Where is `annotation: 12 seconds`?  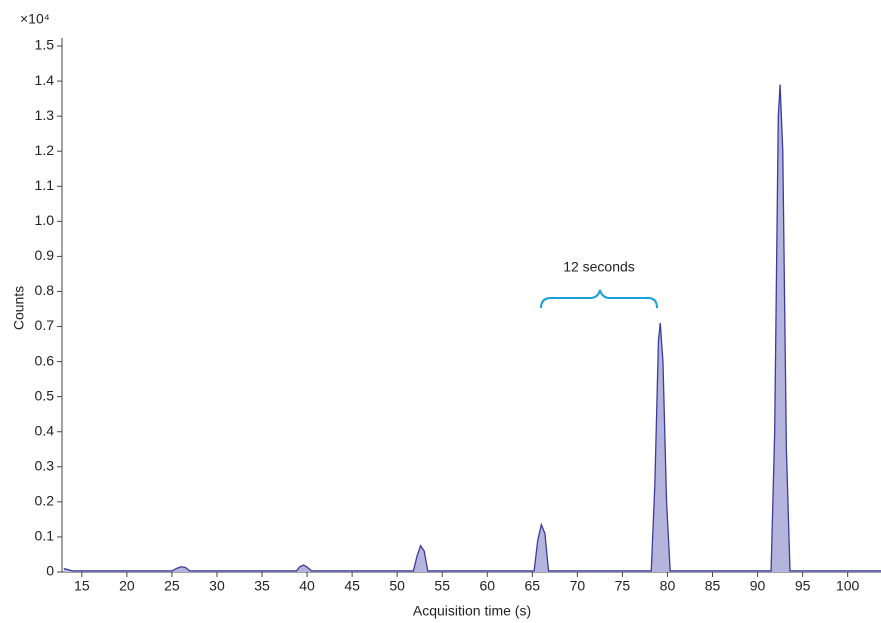 annotation: 12 seconds is located at coordinates (599, 267).